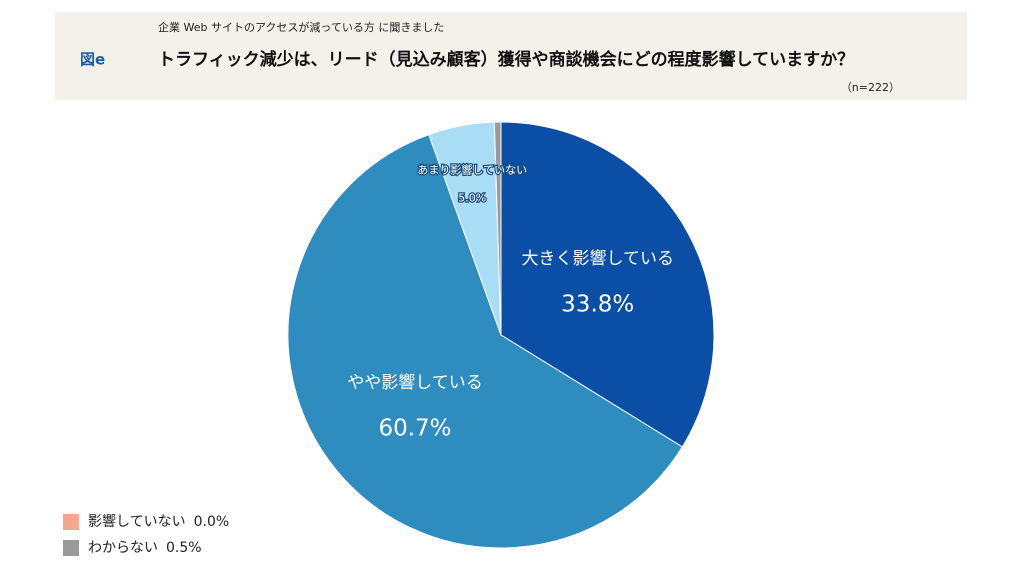 The image size is (1024, 580). Describe the element at coordinates (146, 534) in the screenshot. I see `legend: 影響していない 0.0% わからない 0.5%` at that location.